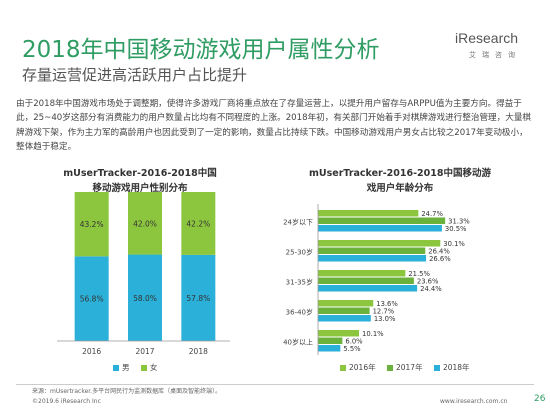 The image size is (550, 412). I want to click on age-bar-label-2-2018年: 26.6%, so click(440, 259).